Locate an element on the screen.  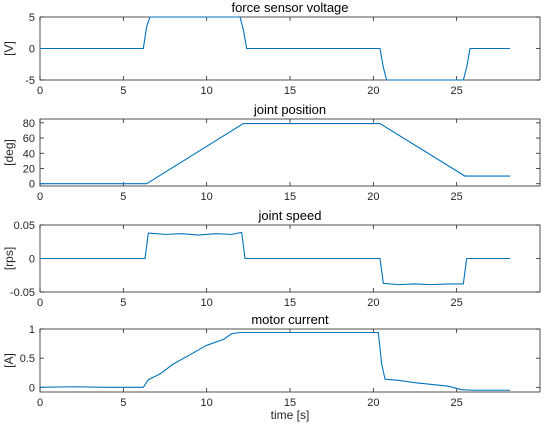
y-axis-label: [A] is located at coordinates (9, 360).